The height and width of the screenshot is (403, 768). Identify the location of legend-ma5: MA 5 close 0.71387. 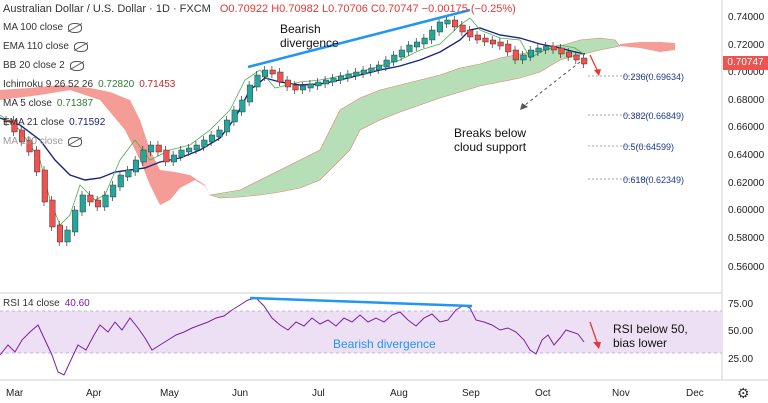
(48, 103).